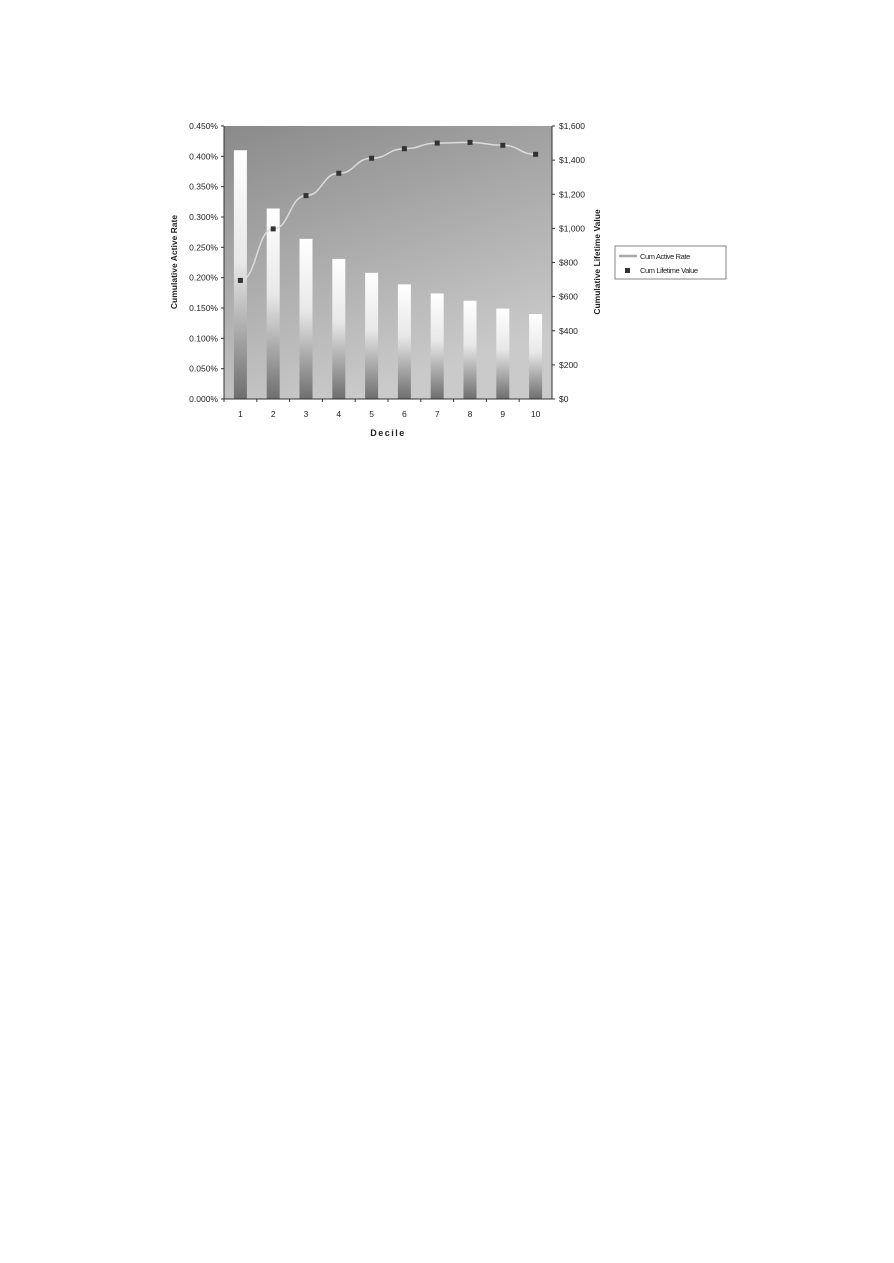 Image resolution: width=894 pixels, height=1263 pixels. I want to click on y2-tick-label: $1,000, so click(572, 228).